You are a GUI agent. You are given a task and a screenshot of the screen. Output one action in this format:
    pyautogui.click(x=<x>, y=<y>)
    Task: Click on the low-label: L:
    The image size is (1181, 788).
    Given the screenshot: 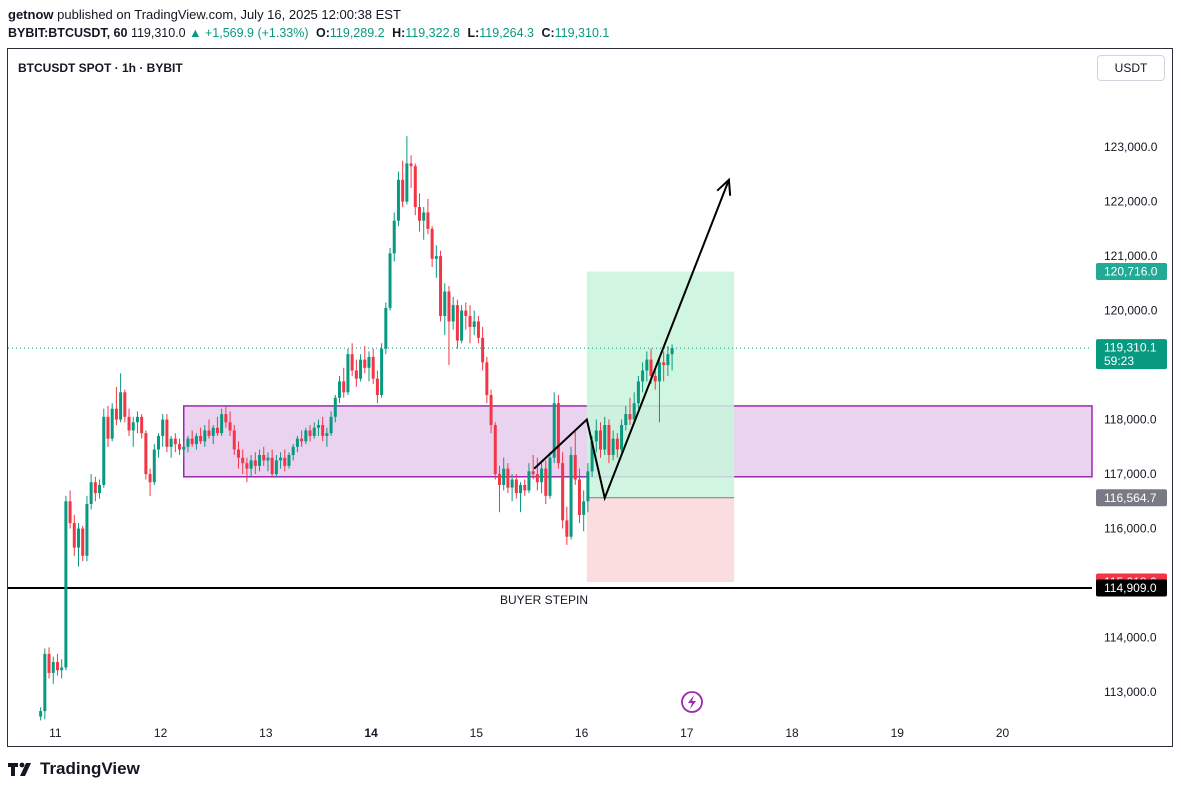 What is the action you would take?
    pyautogui.click(x=473, y=33)
    